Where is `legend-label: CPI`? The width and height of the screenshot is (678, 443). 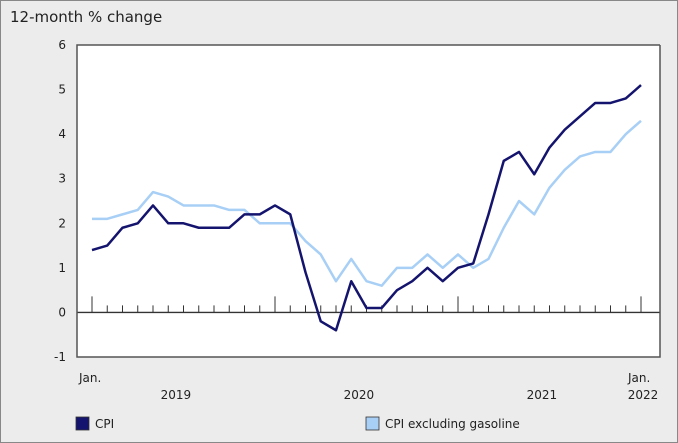 legend-label: CPI is located at coordinates (104, 424).